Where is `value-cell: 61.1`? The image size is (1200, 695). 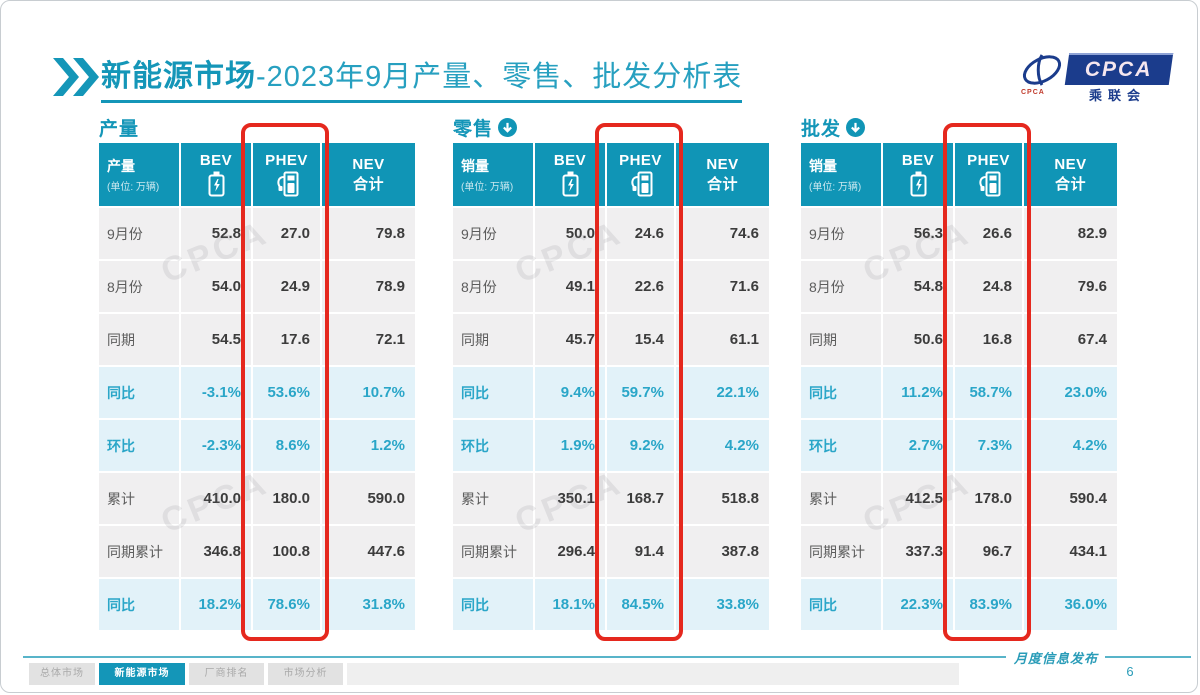
value-cell: 61.1 is located at coordinates (722, 339).